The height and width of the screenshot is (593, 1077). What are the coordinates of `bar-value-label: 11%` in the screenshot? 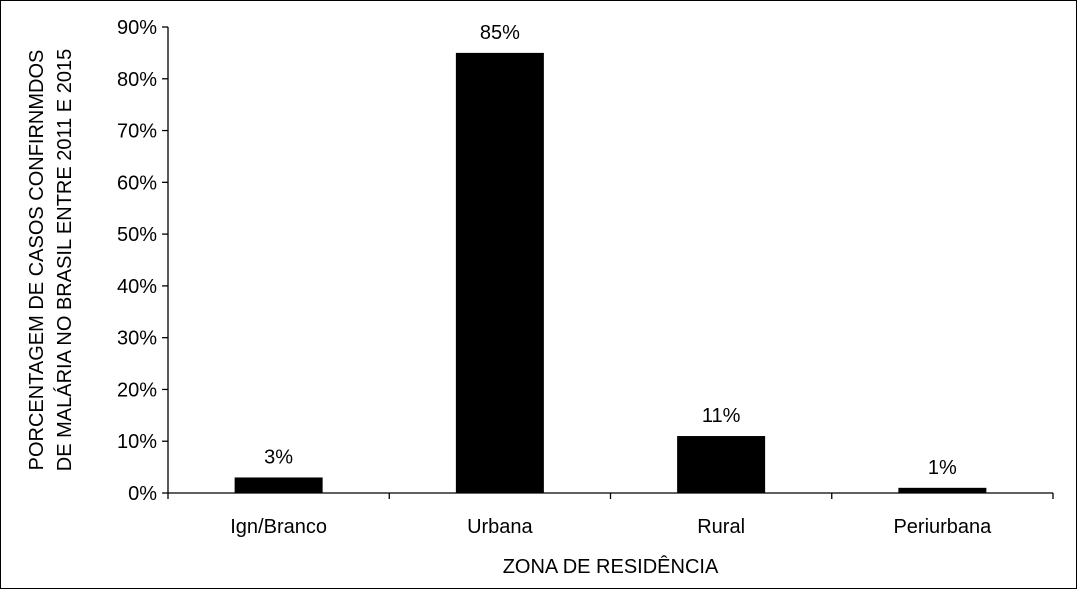 It's located at (721, 416).